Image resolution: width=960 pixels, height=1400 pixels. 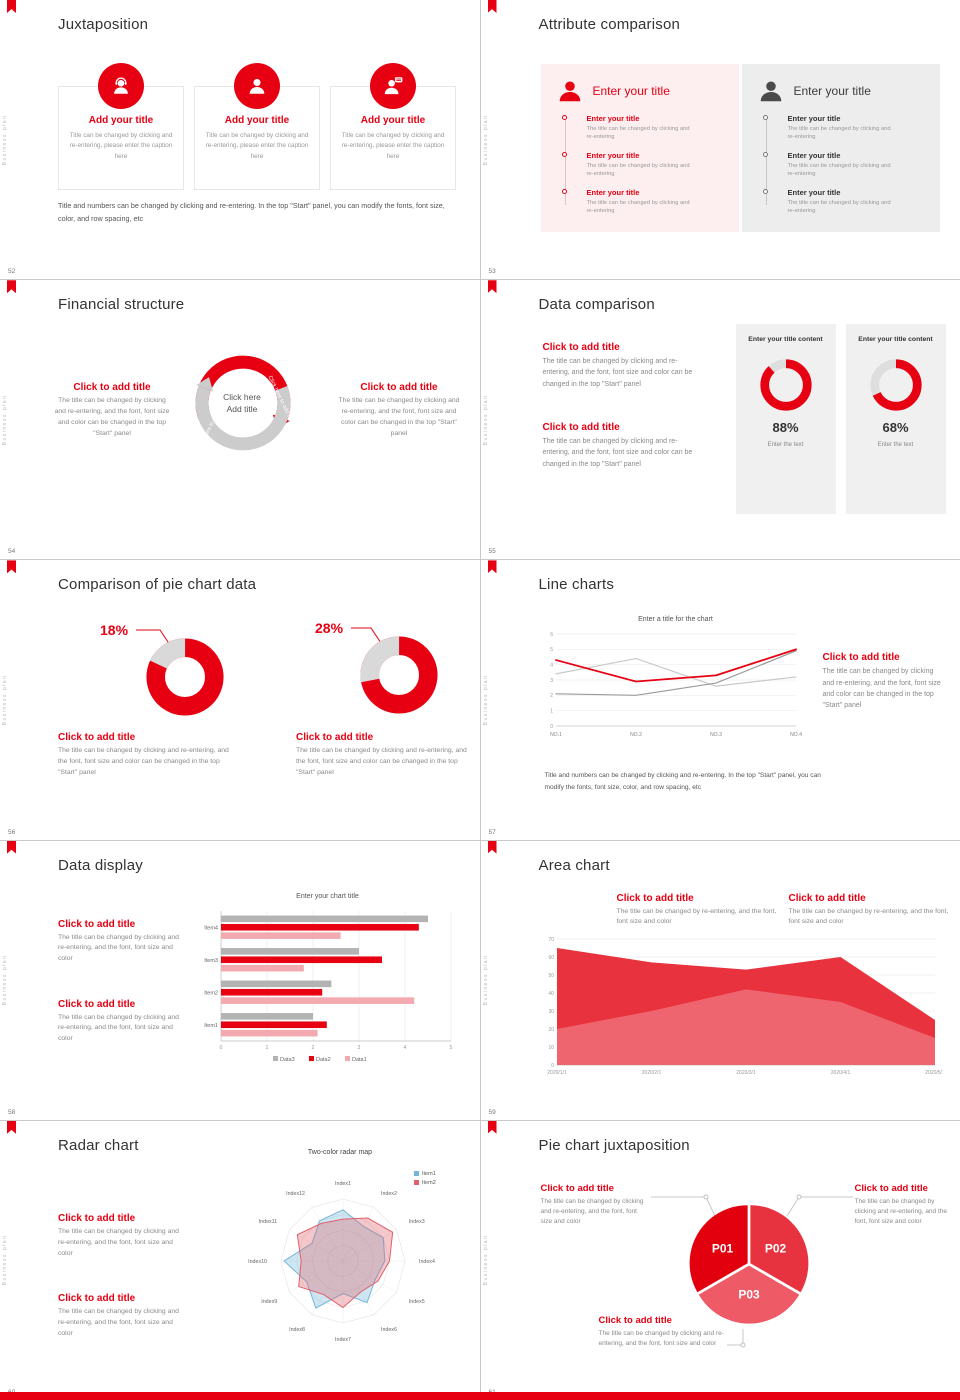 What do you see at coordinates (154, 639) in the screenshot?
I see `callout-line` at bounding box center [154, 639].